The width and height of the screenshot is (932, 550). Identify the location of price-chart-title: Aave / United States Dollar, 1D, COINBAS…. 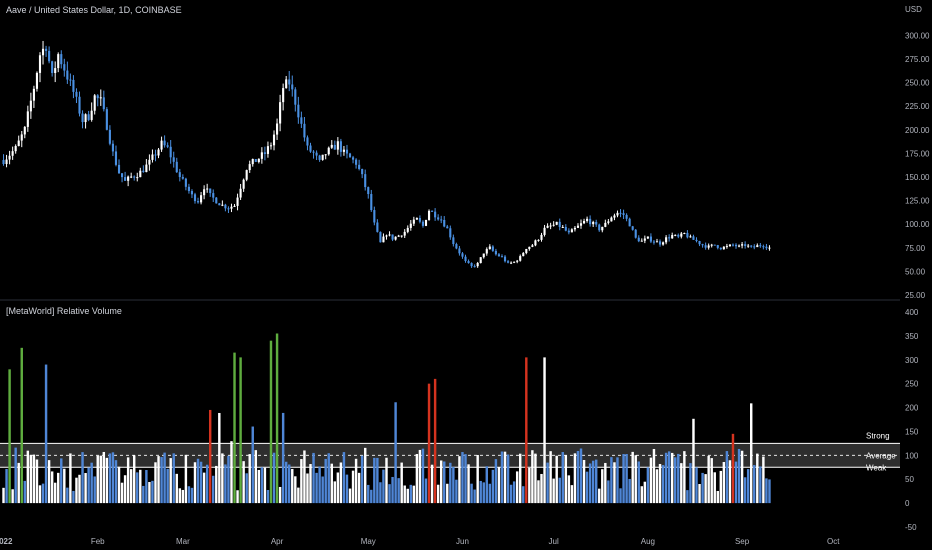
(94, 10).